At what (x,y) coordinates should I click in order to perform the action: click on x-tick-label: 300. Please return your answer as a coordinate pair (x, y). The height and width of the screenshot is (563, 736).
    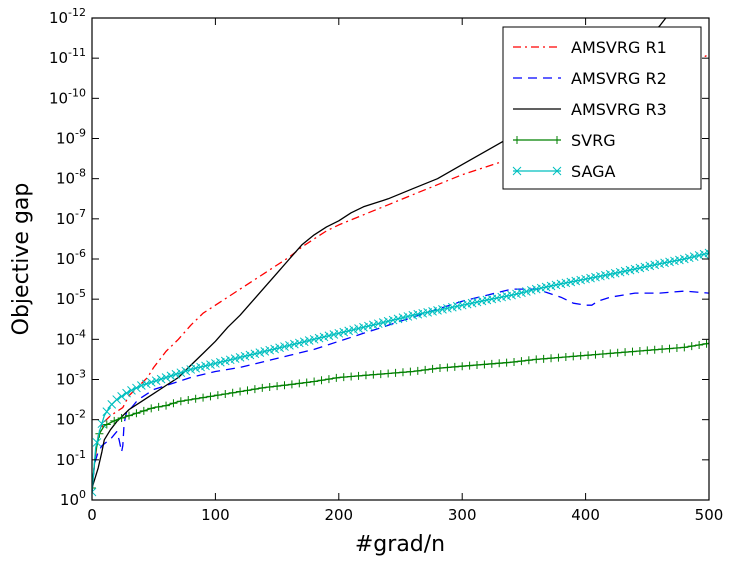
    Looking at the image, I should click on (462, 515).